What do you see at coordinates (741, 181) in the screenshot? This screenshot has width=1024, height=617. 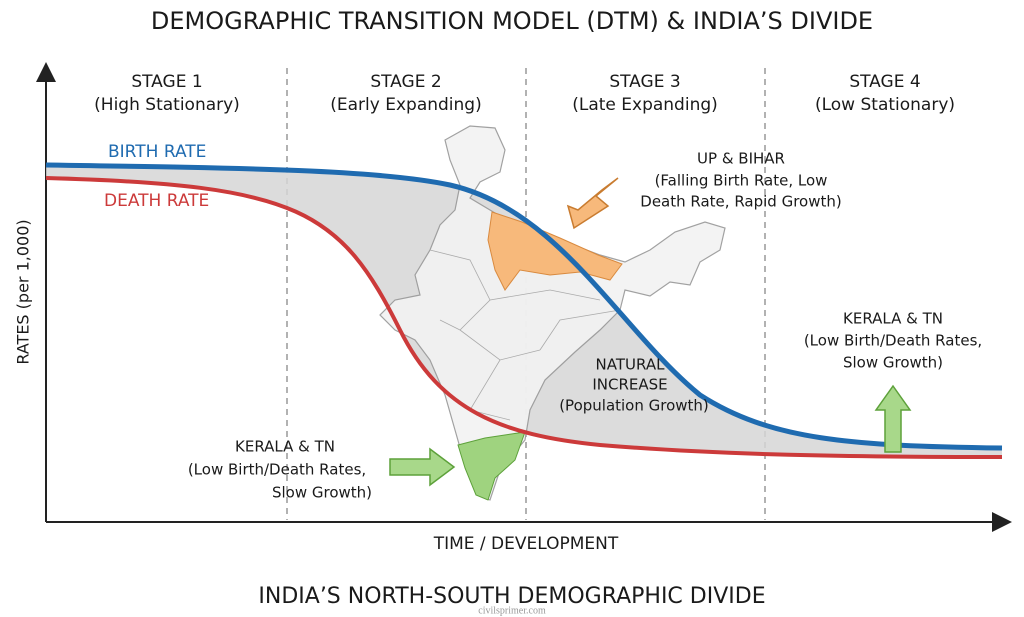 I see `up-bihar-line: (Falling Birth Rate, Low` at bounding box center [741, 181].